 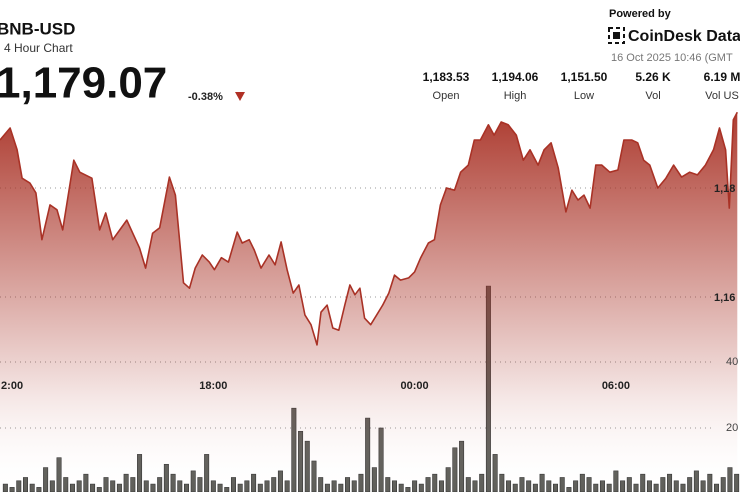 What do you see at coordinates (584, 96) in the screenshot?
I see `stat-label: Low` at bounding box center [584, 96].